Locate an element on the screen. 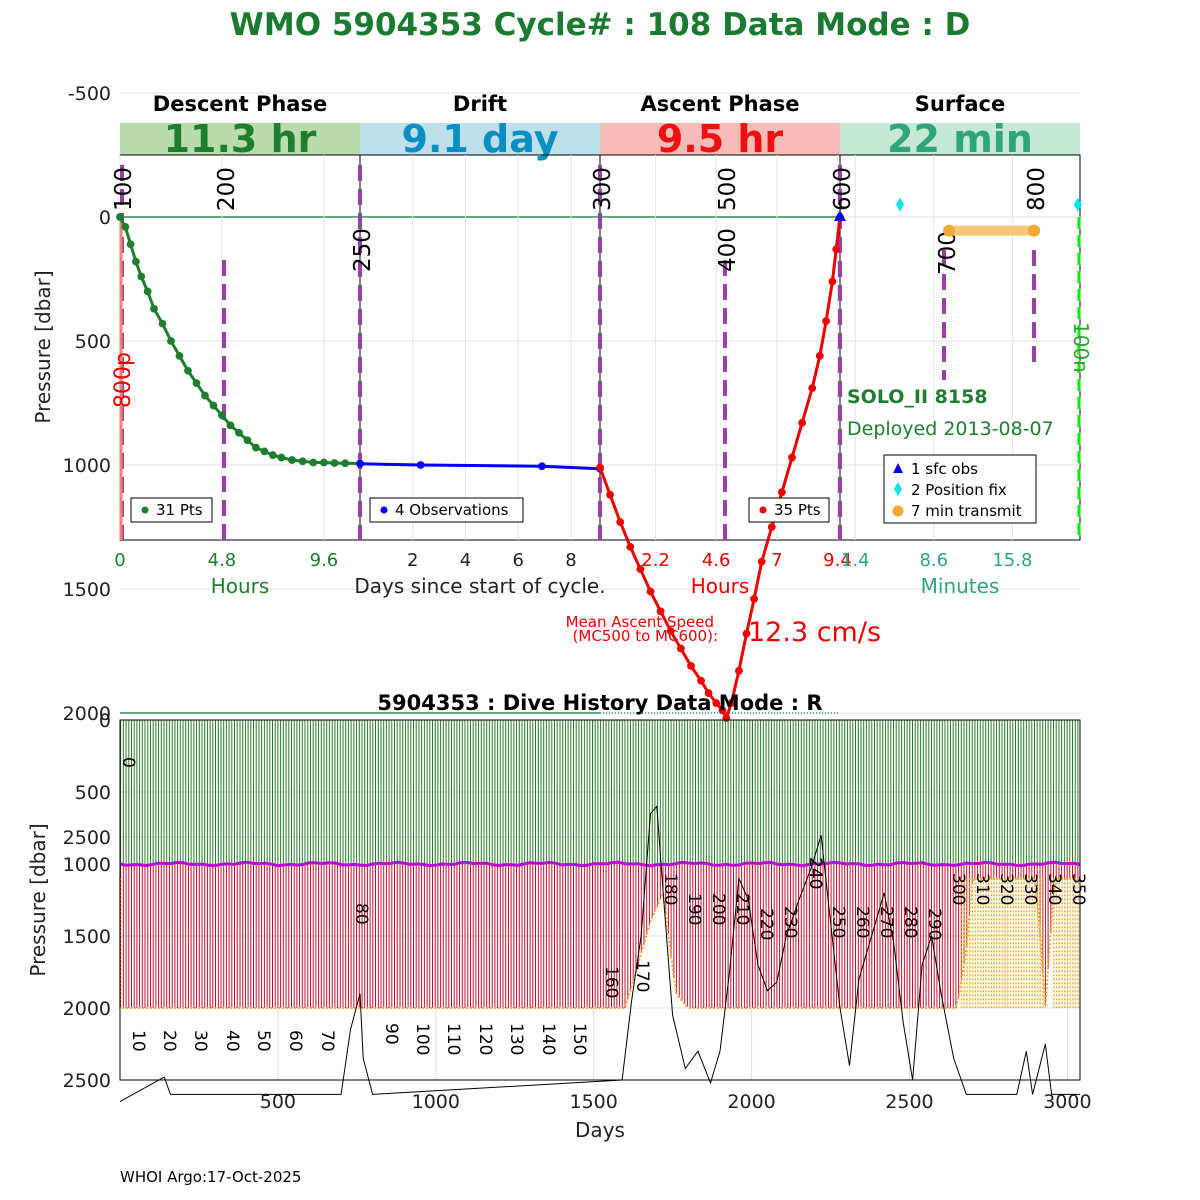  surface-side-label: 100n is located at coordinates (1081, 347).